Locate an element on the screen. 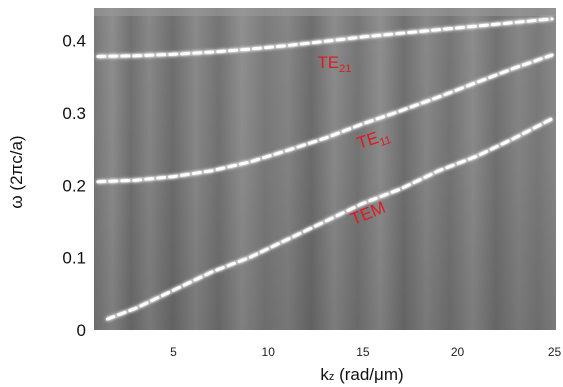  y-tick-label: 0 is located at coordinates (81, 330).